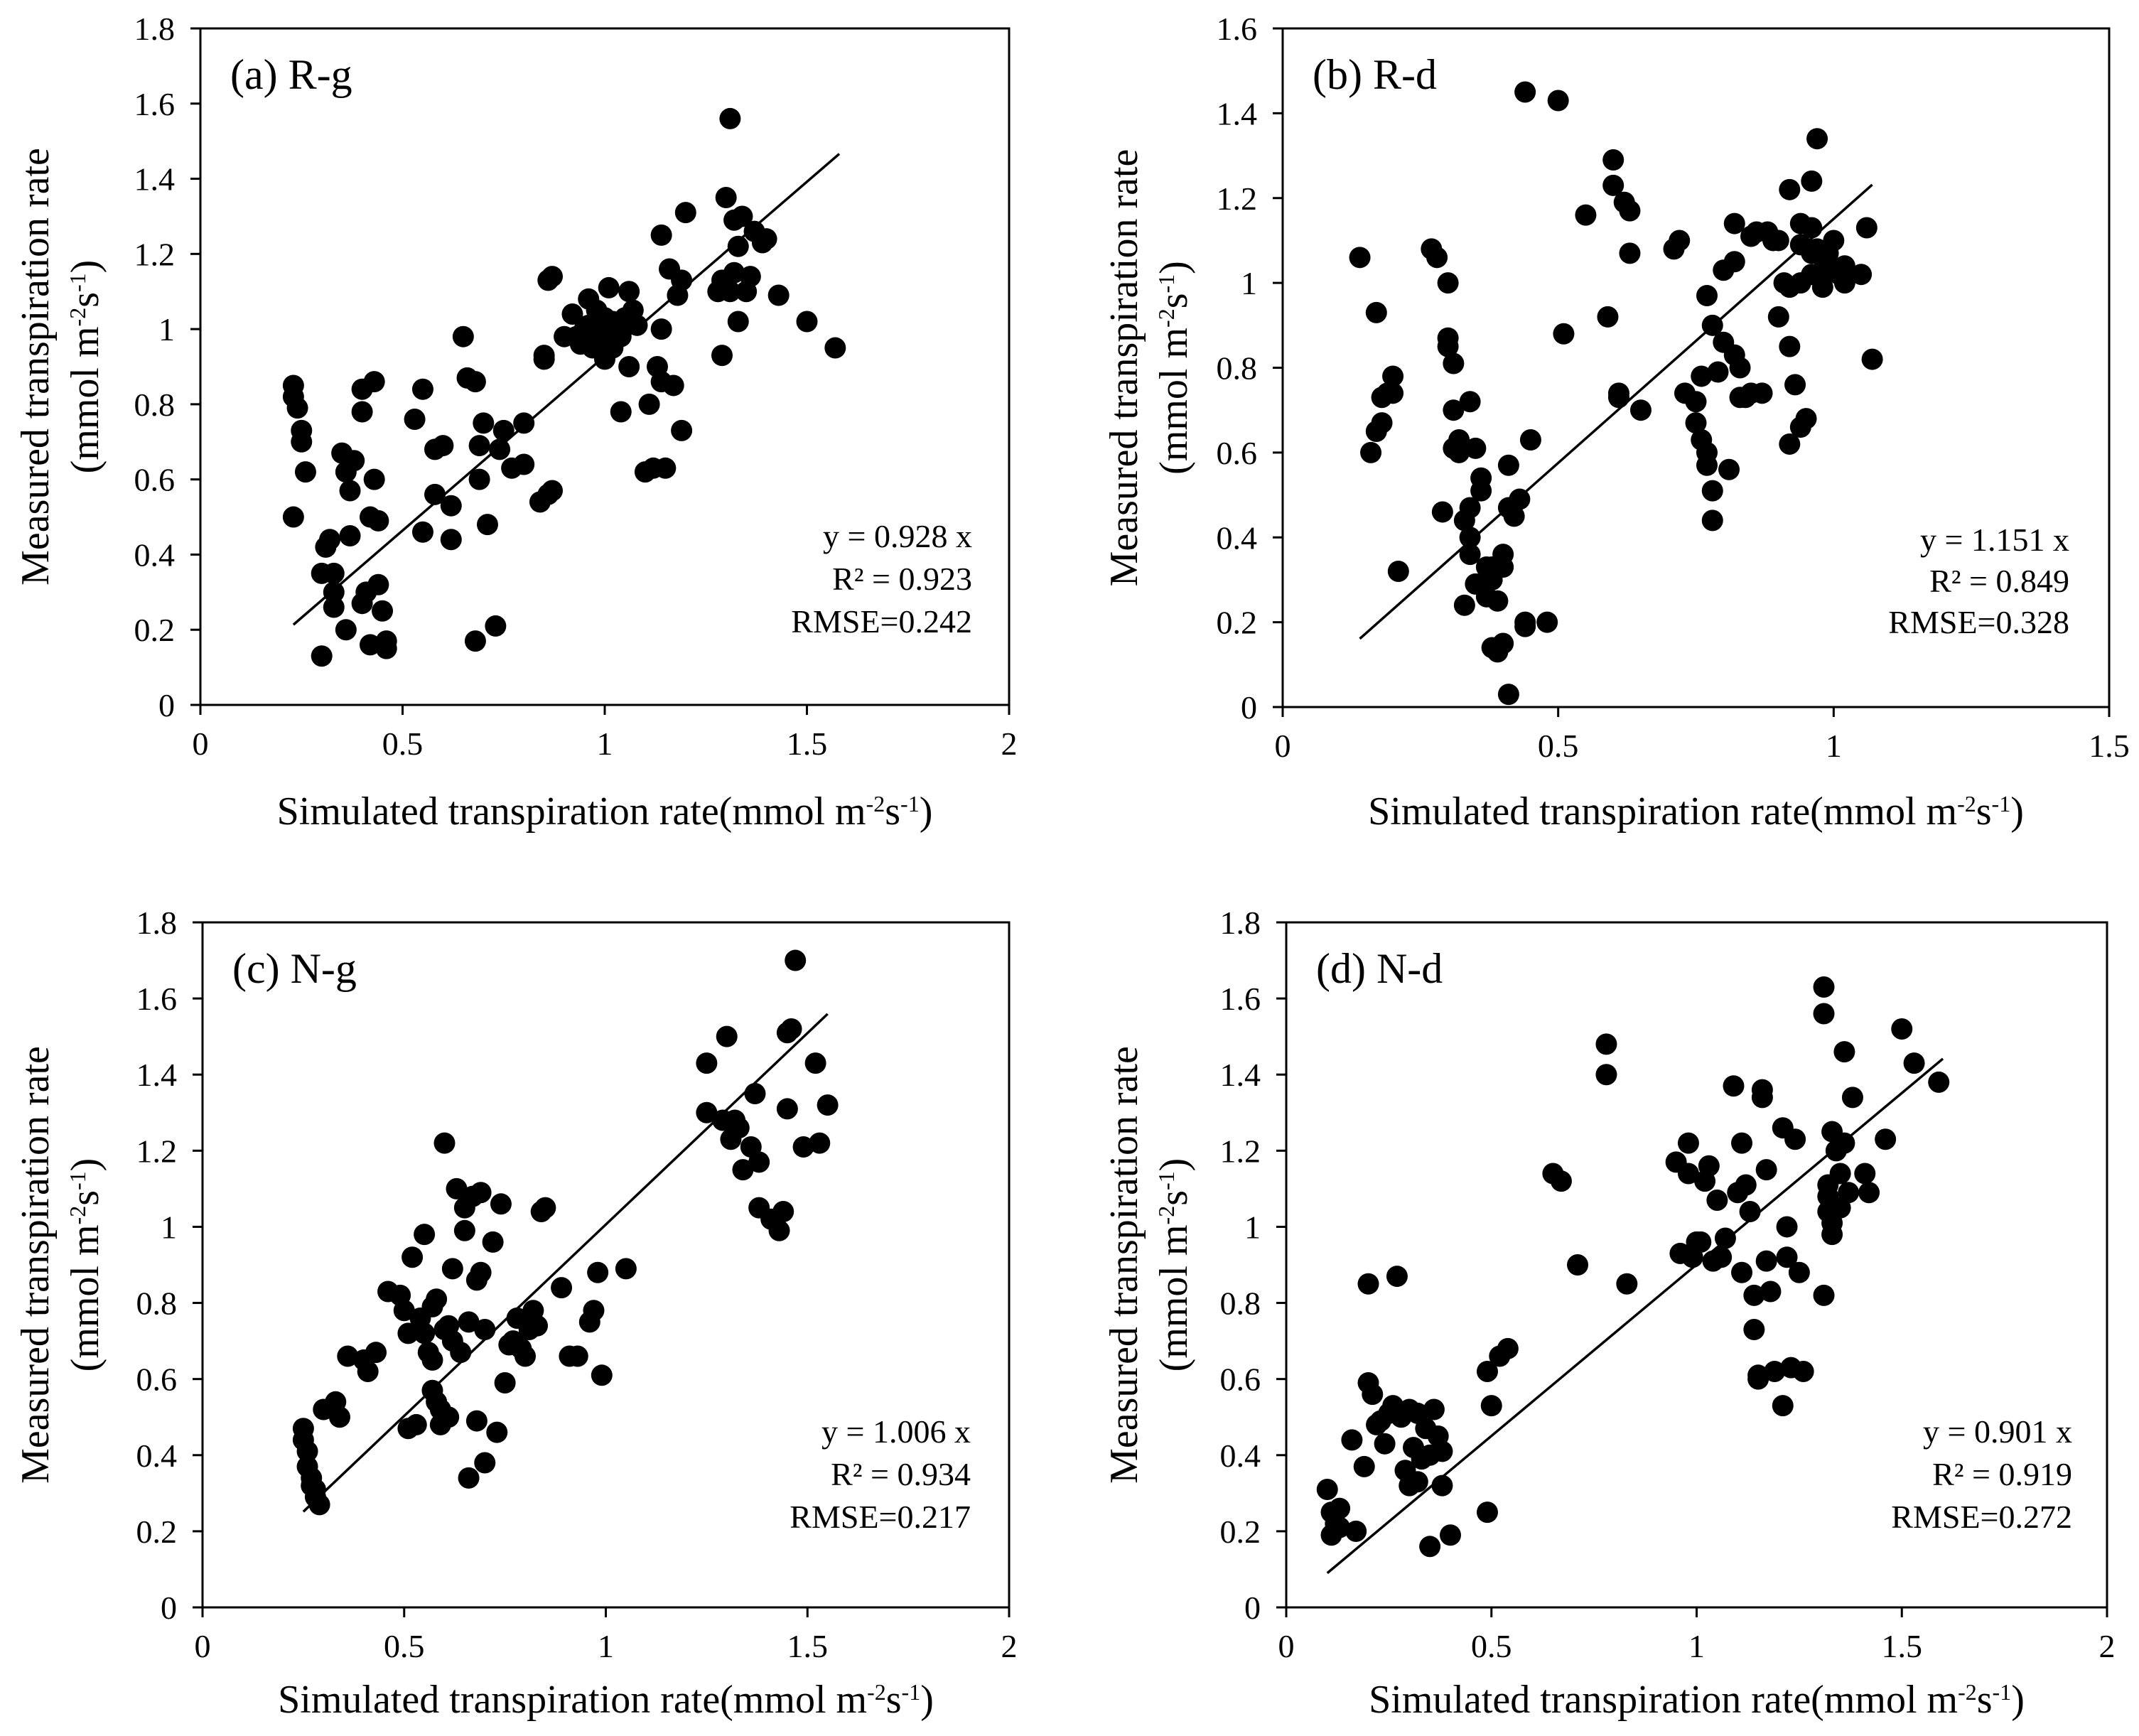  I want to click on y-tick-label: 0, so click(169, 1608).